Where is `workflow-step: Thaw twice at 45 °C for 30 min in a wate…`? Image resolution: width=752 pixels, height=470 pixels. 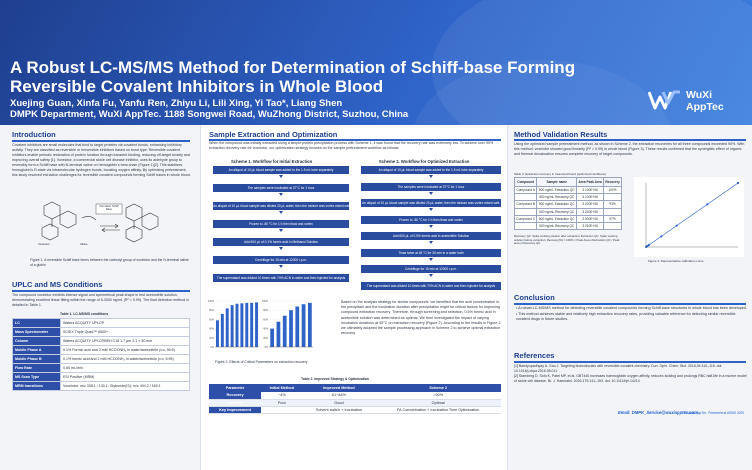 workflow-step: Thaw twice at 45 °C for 30 min in a wate… is located at coordinates (431, 252).